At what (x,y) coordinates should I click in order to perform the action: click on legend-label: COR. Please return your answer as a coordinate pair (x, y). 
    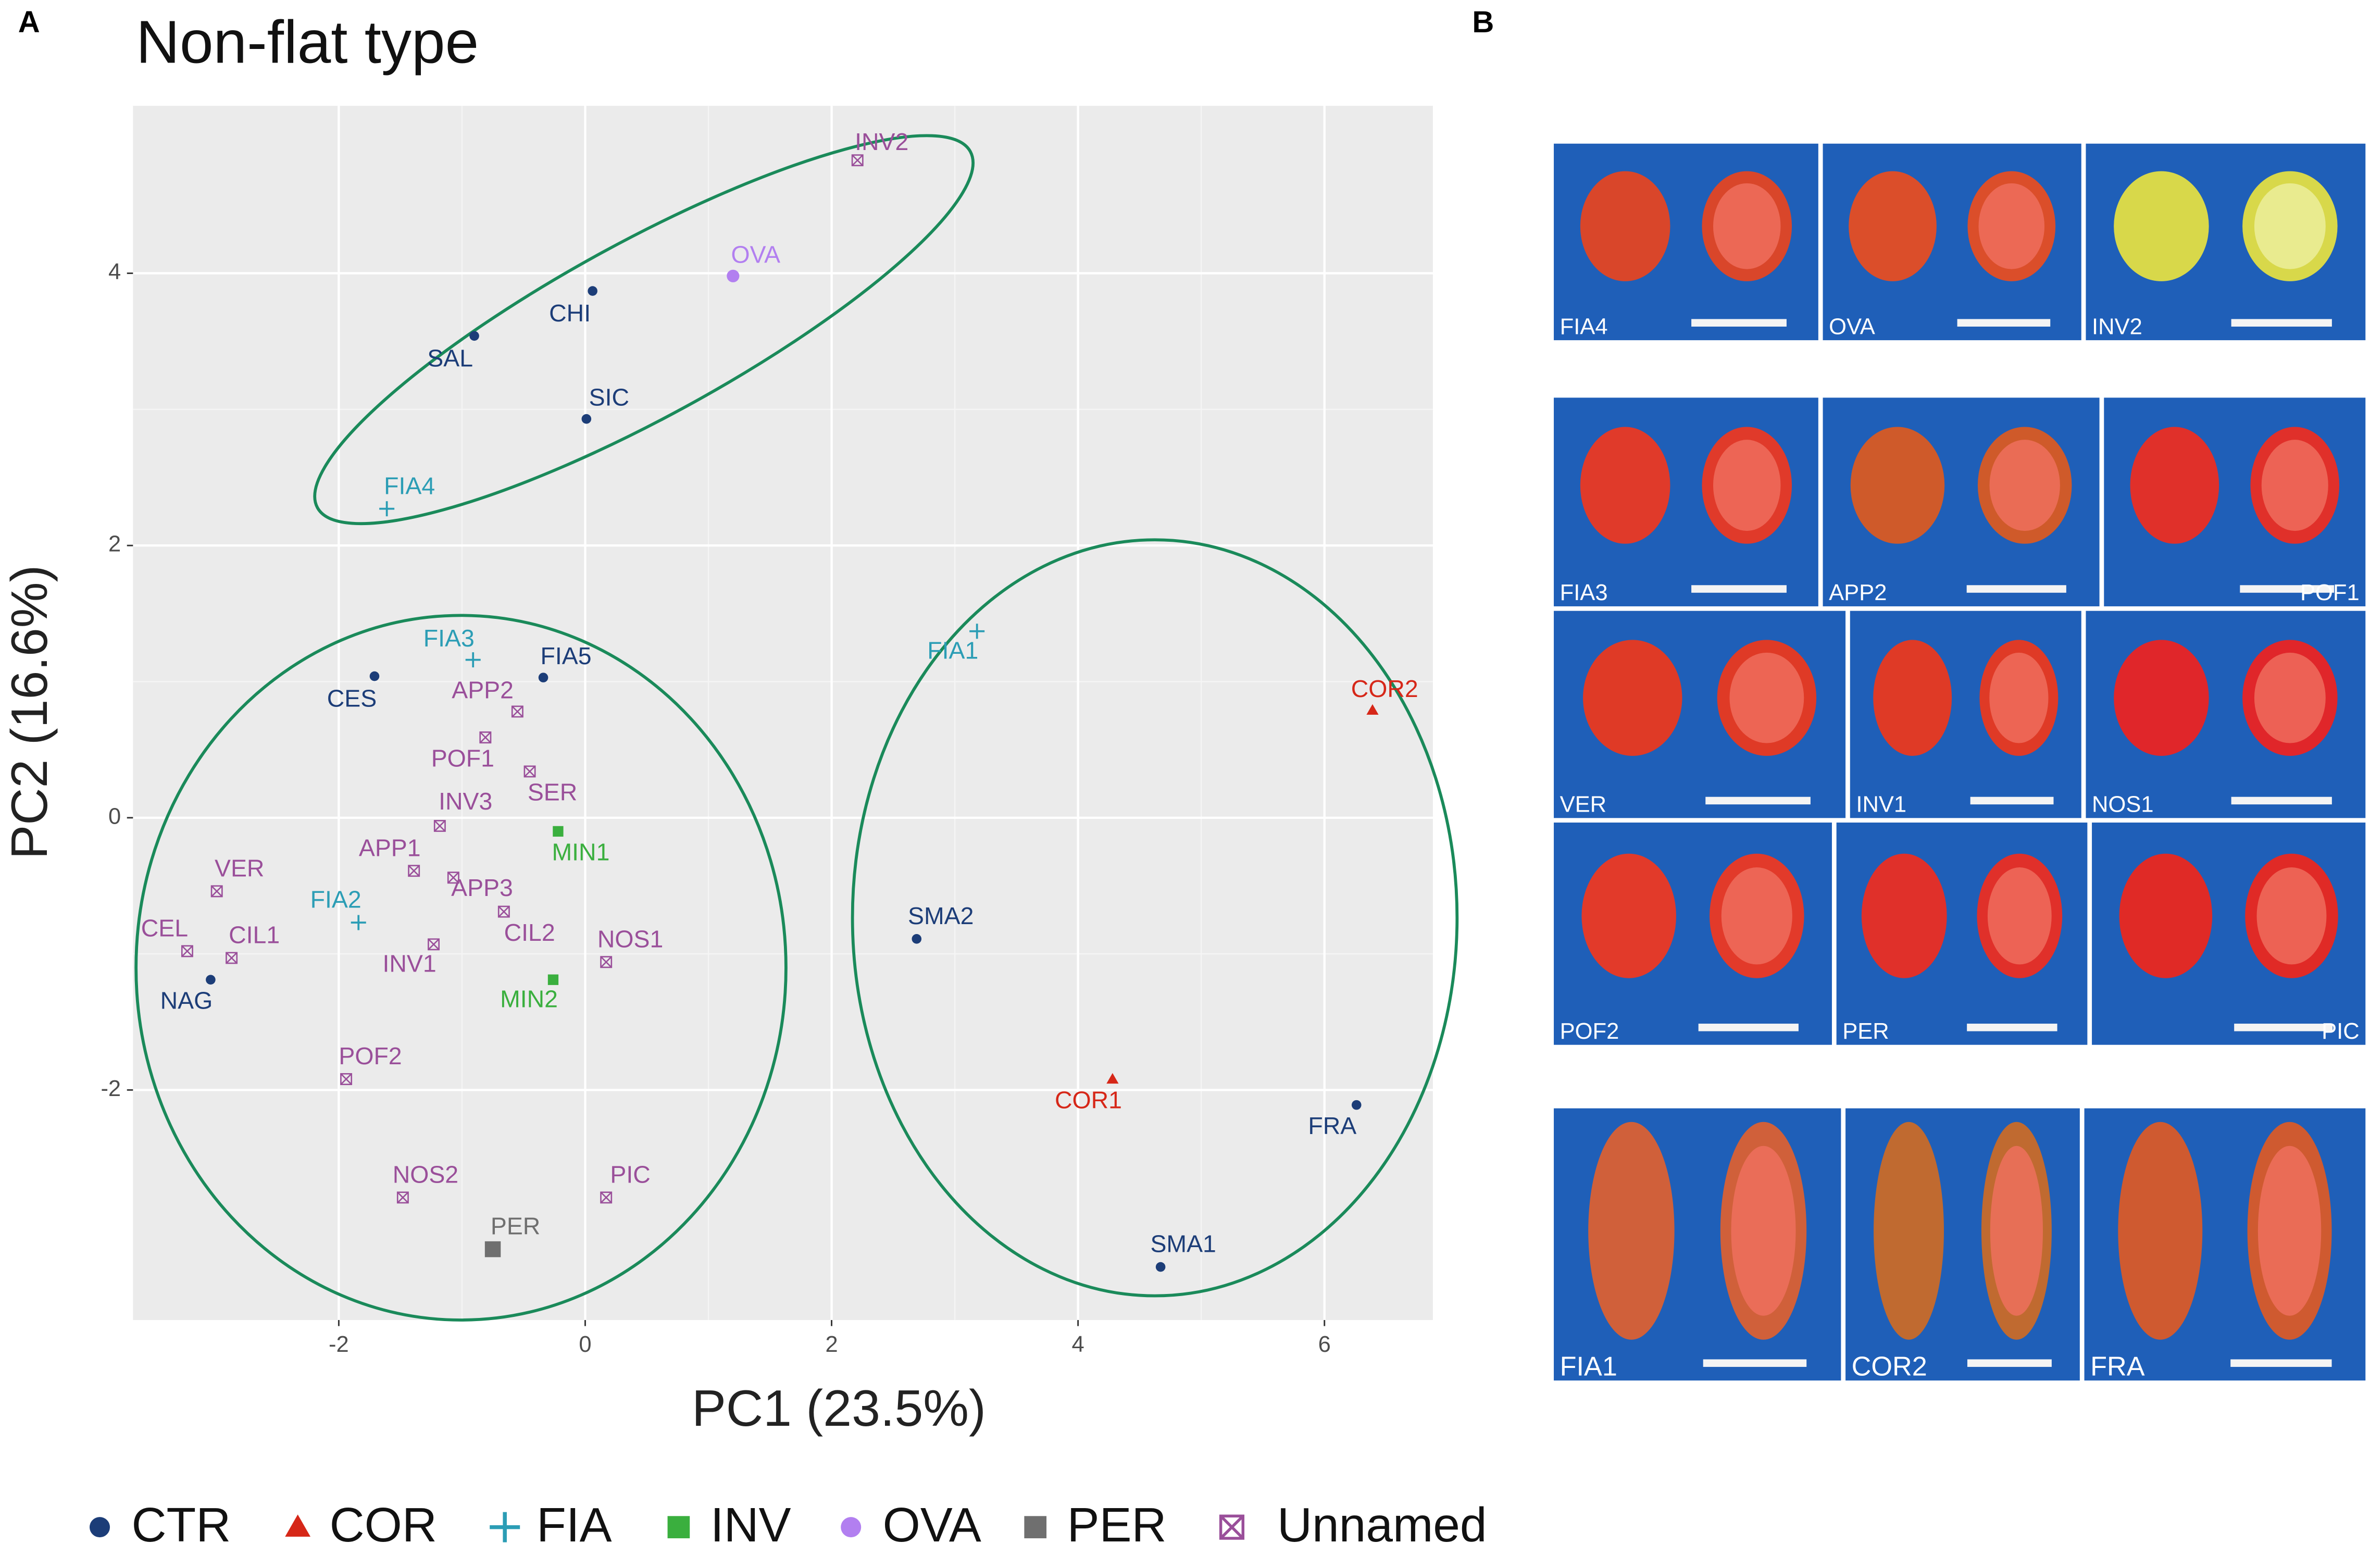
    Looking at the image, I should click on (384, 1525).